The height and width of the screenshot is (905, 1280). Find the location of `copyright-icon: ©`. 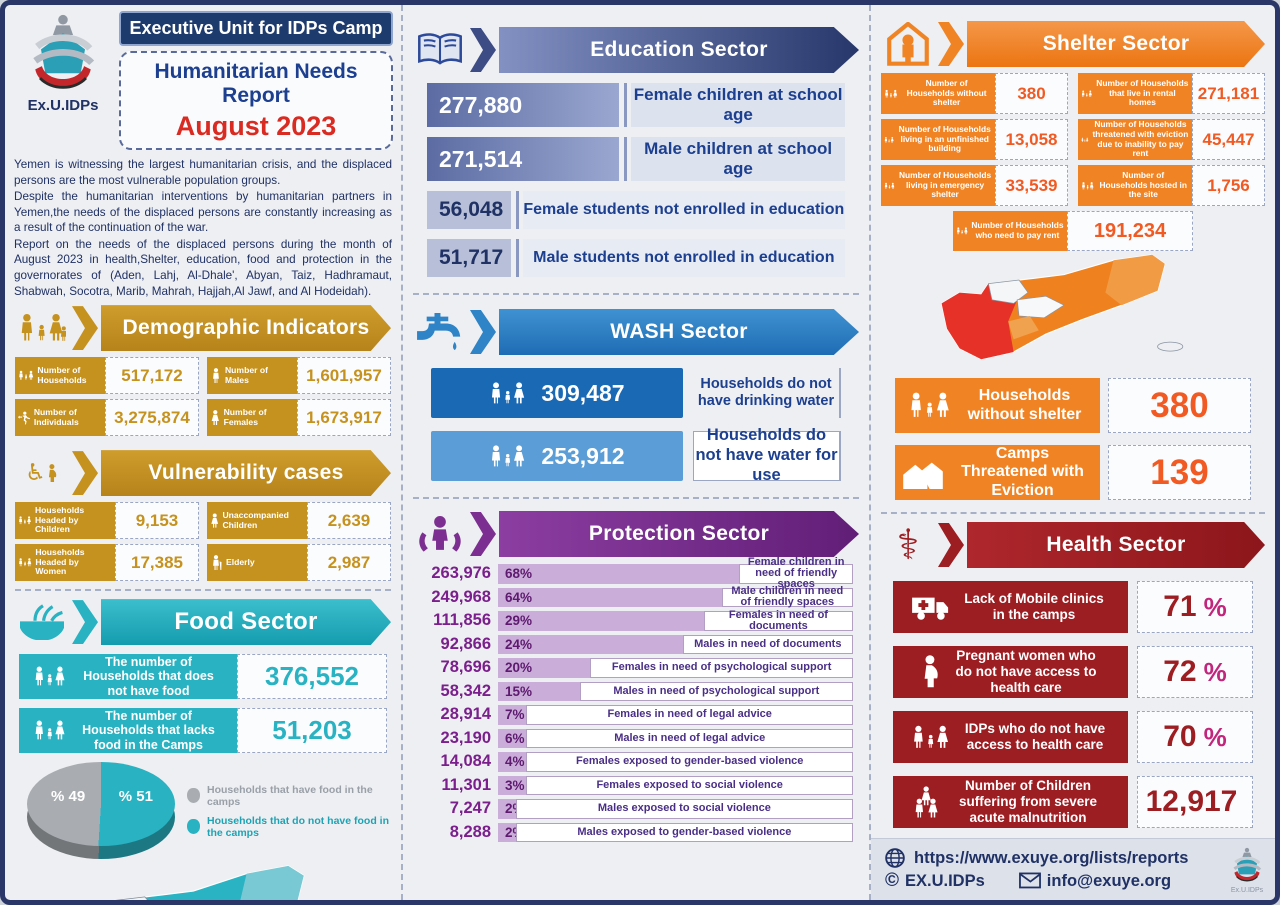

copyright-icon: © is located at coordinates (892, 880).